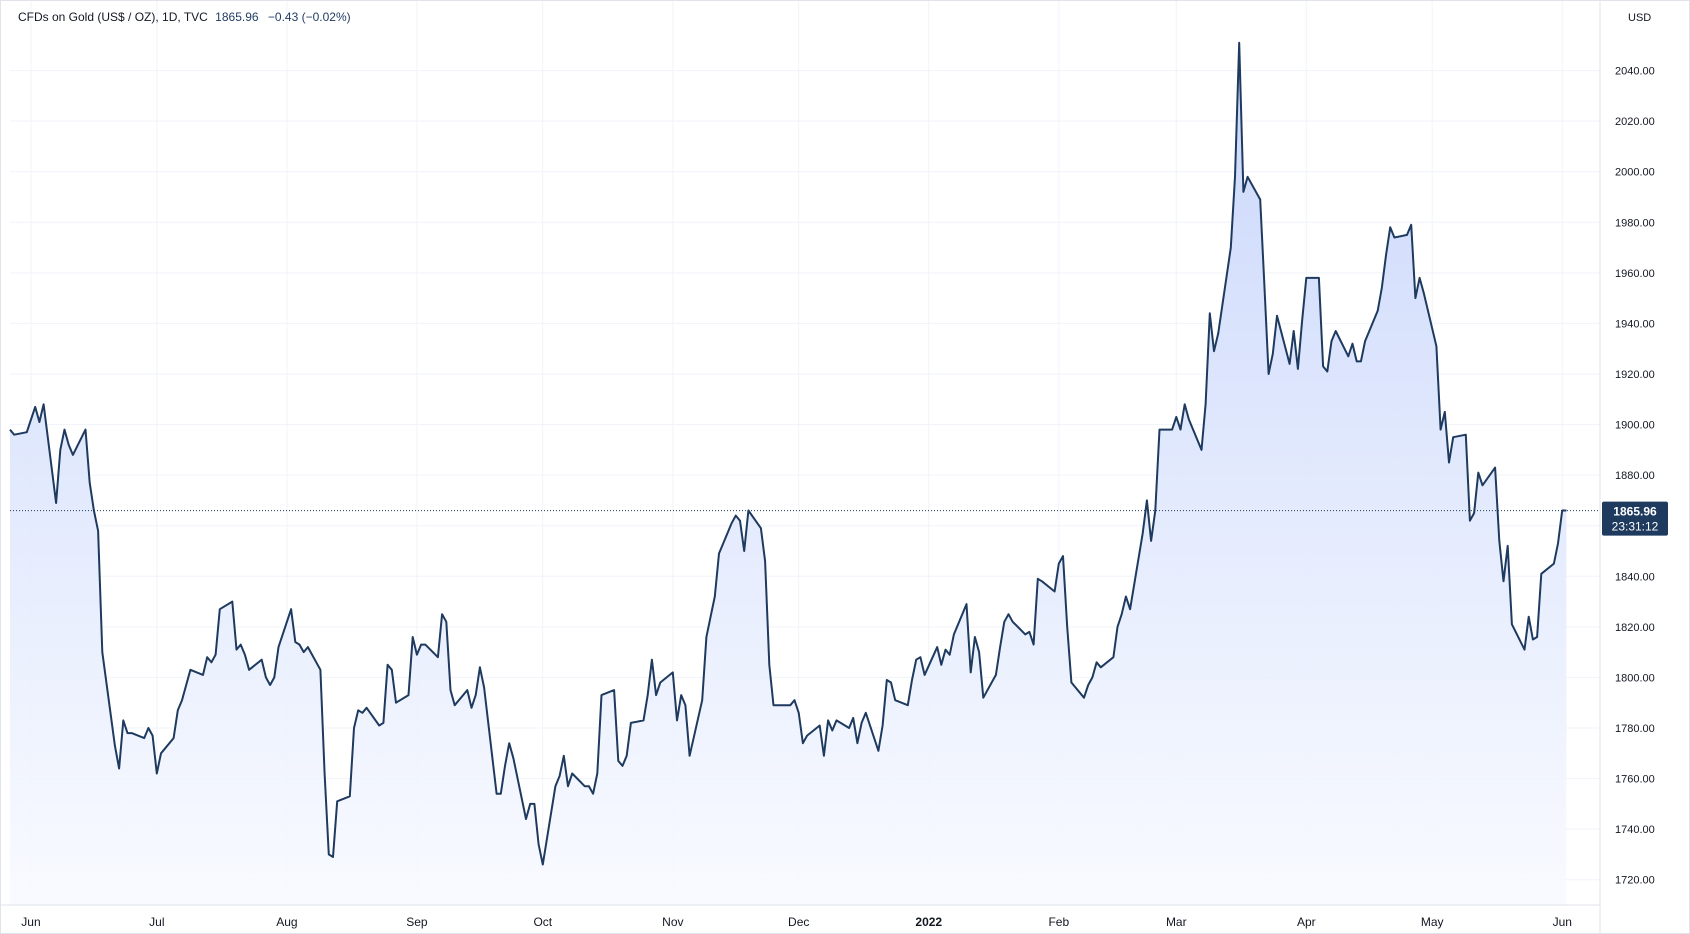 The width and height of the screenshot is (1690, 934). Describe the element at coordinates (1635, 223) in the screenshot. I see `y-tick-label: 1980.00` at that location.